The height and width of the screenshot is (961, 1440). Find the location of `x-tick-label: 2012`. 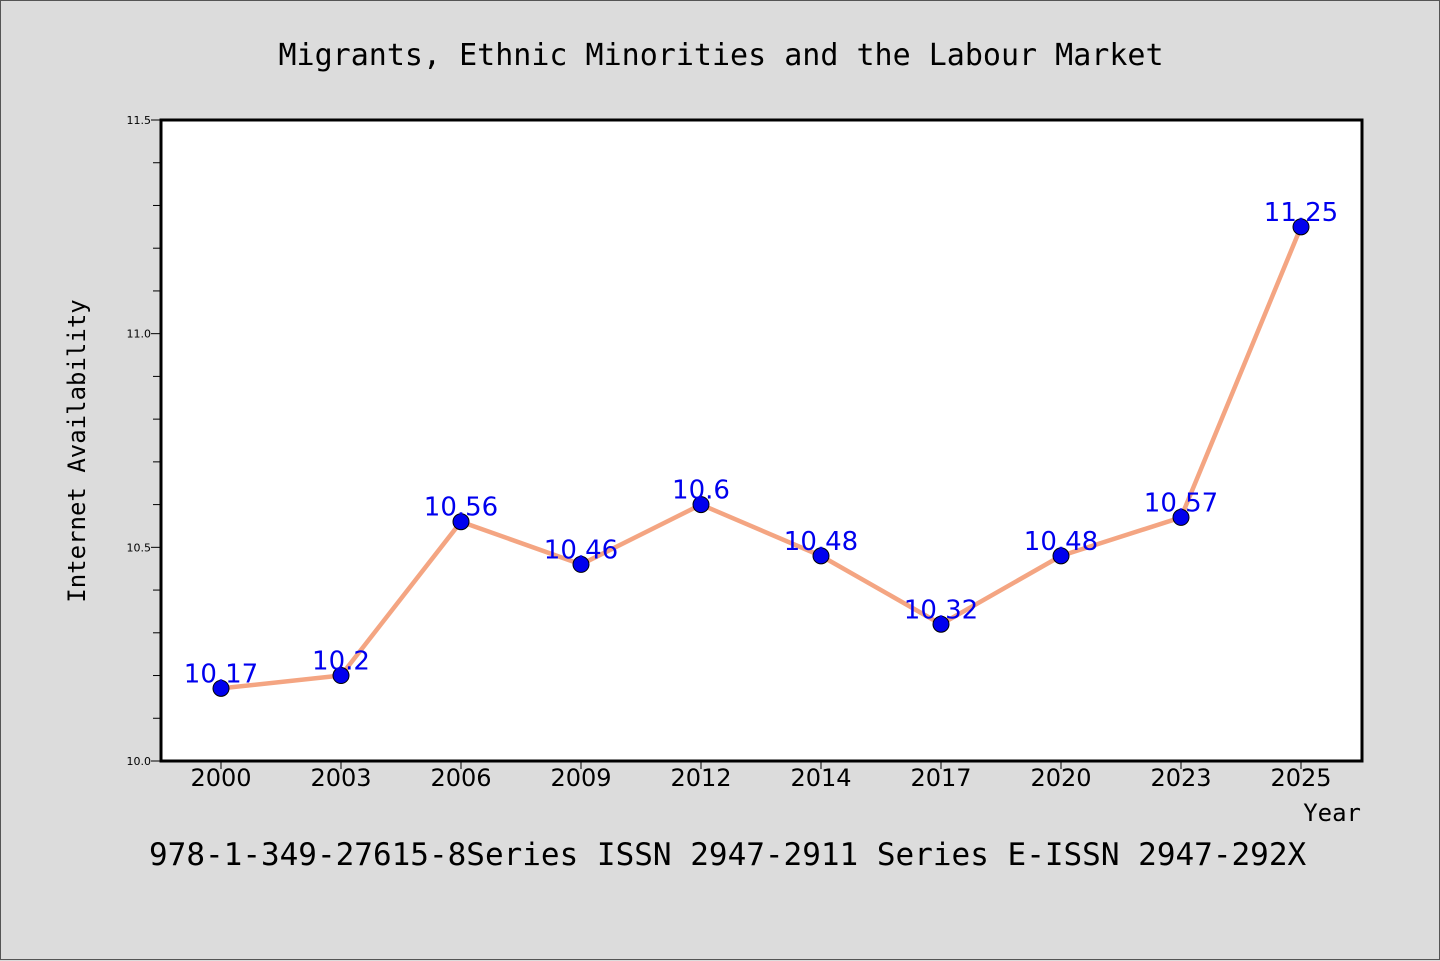

x-tick-label: 2012 is located at coordinates (700, 778).